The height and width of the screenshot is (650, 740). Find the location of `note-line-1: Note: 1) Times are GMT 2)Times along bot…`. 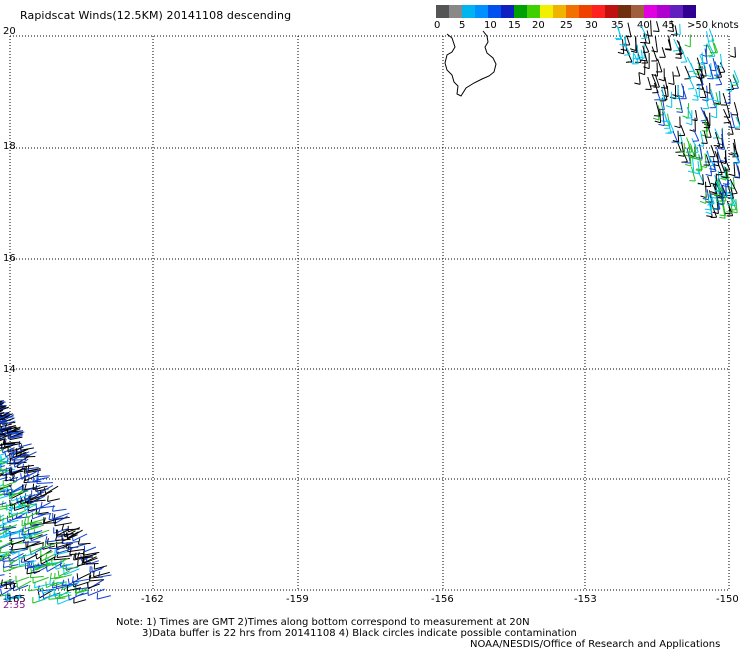

note-line-1: Note: 1) Times are GMT 2)Times along bot… is located at coordinates (323, 622).